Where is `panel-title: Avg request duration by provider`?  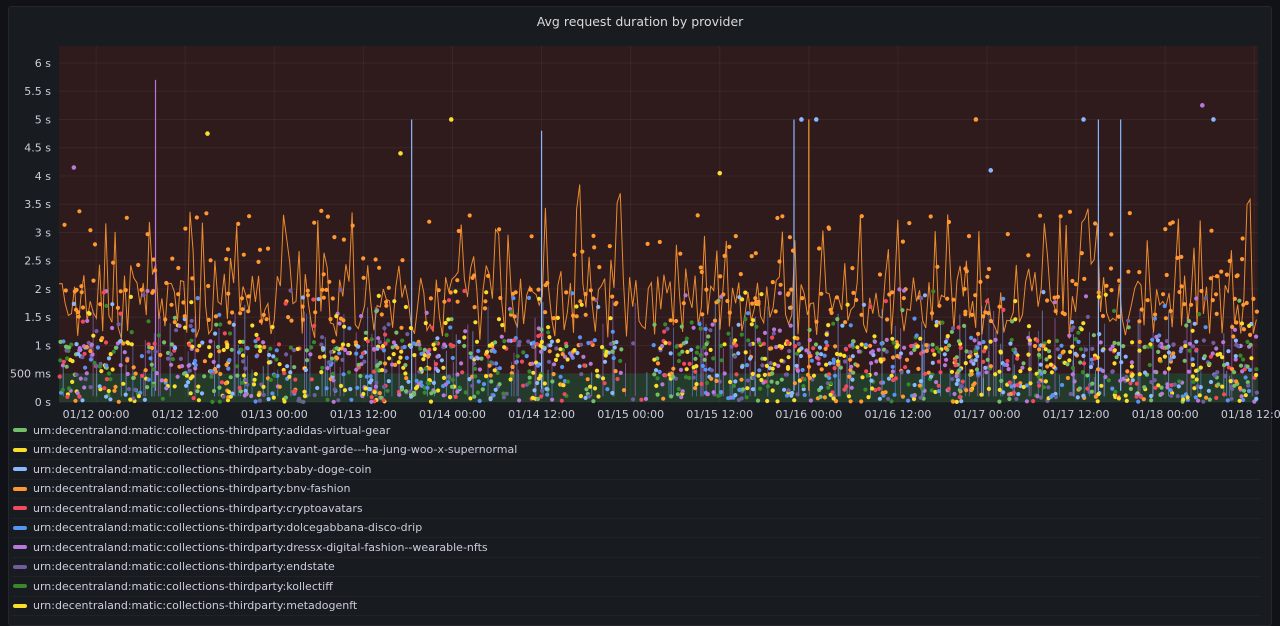 panel-title: Avg request duration by provider is located at coordinates (640, 21).